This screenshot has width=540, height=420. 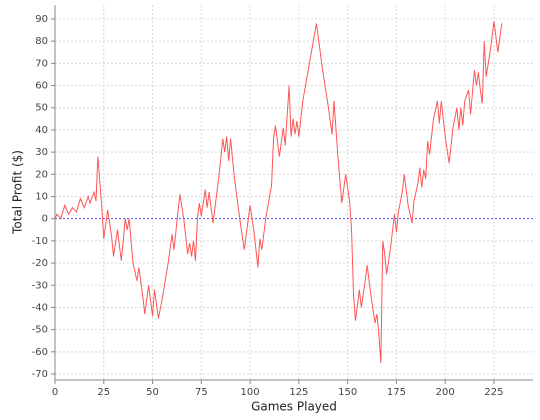 I want to click on x-tick-label: 175, so click(x=396, y=392).